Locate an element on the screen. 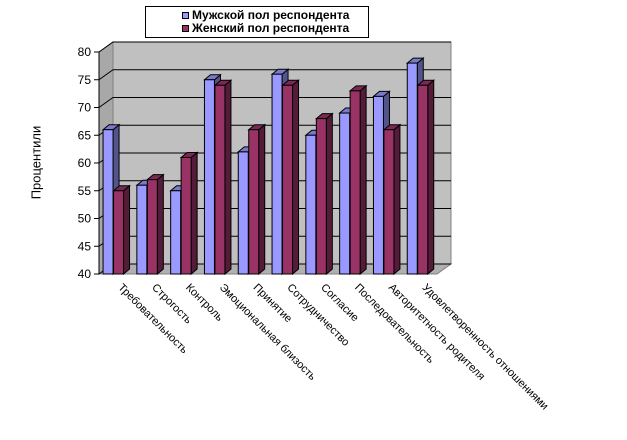 The width and height of the screenshot is (627, 440). y-tick-label: 70 is located at coordinates (85, 108).